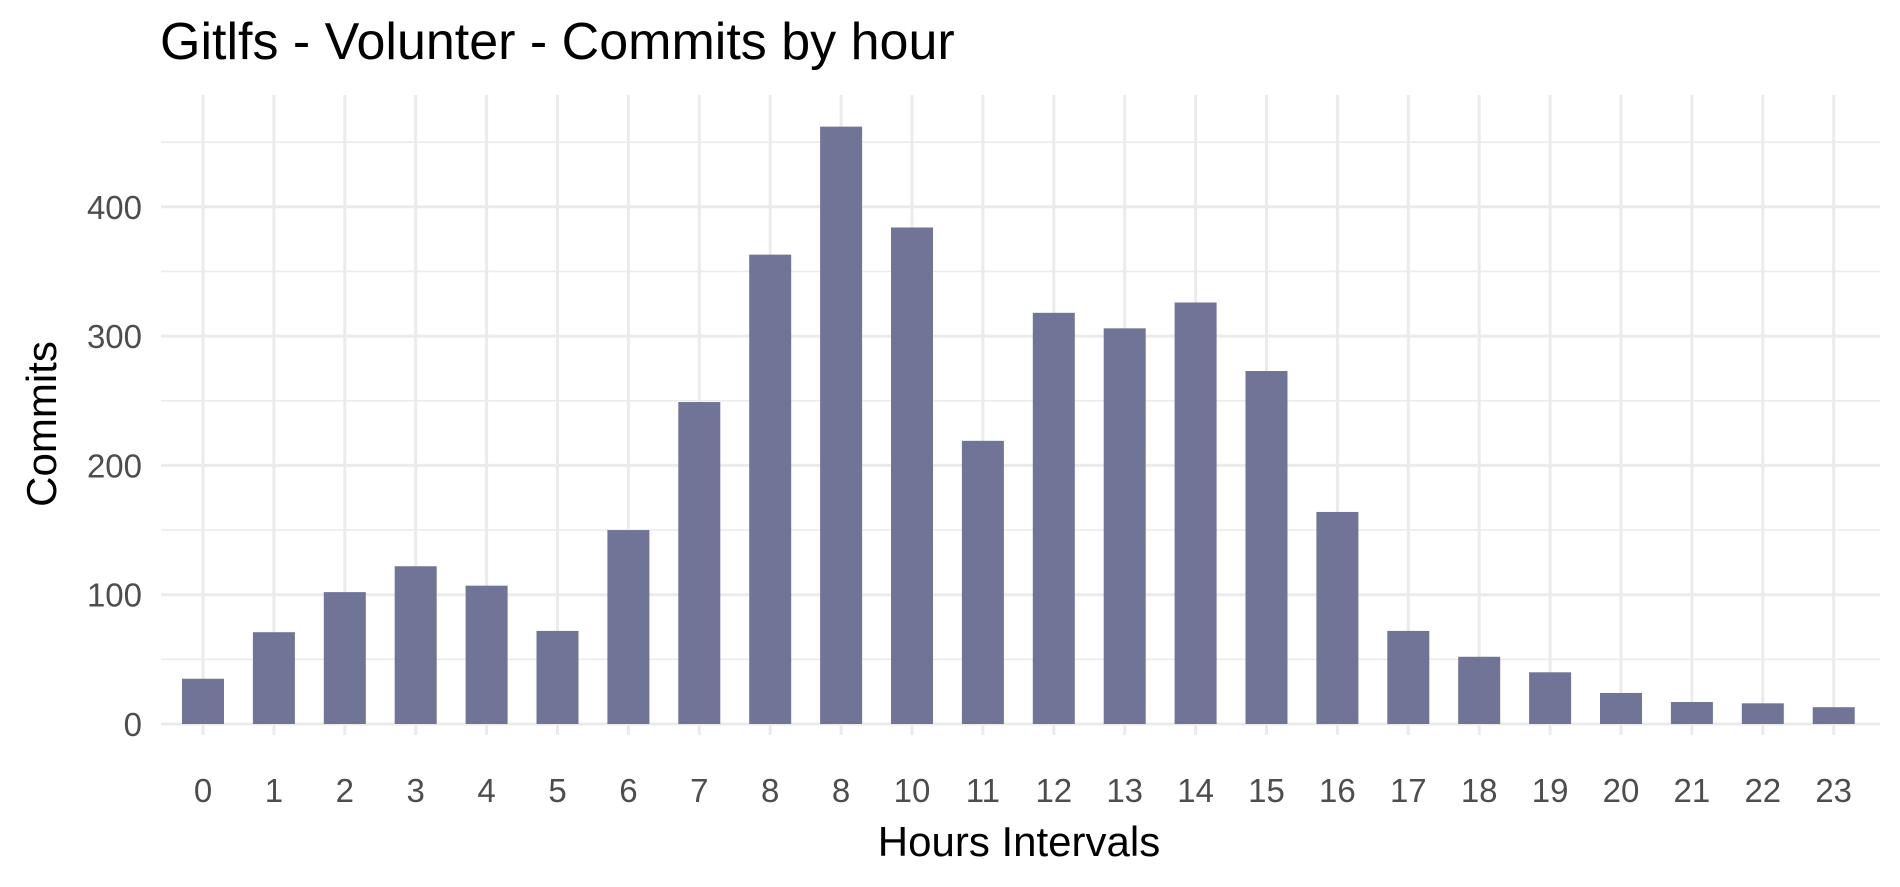  What do you see at coordinates (416, 790) in the screenshot?
I see `x-tick-label: 3` at bounding box center [416, 790].